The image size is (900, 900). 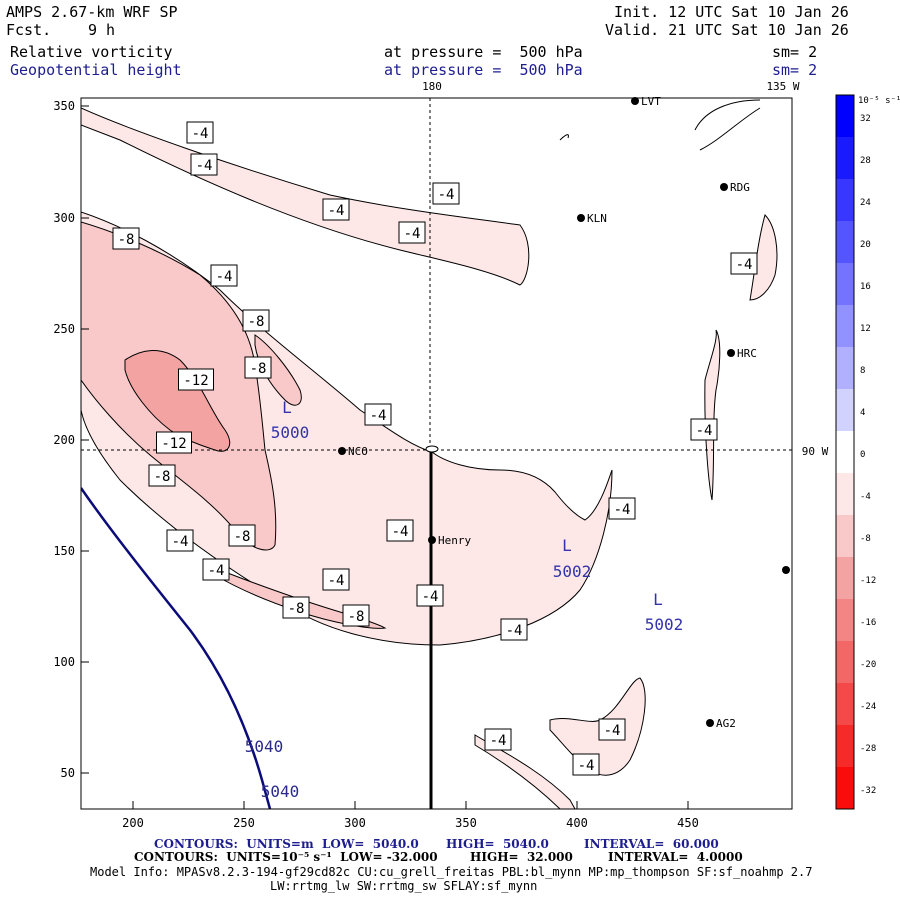 I want to click on footer-height-contours-a: CONTOURS: UNITS=m LOW= 5040.0, so click(x=286, y=844).